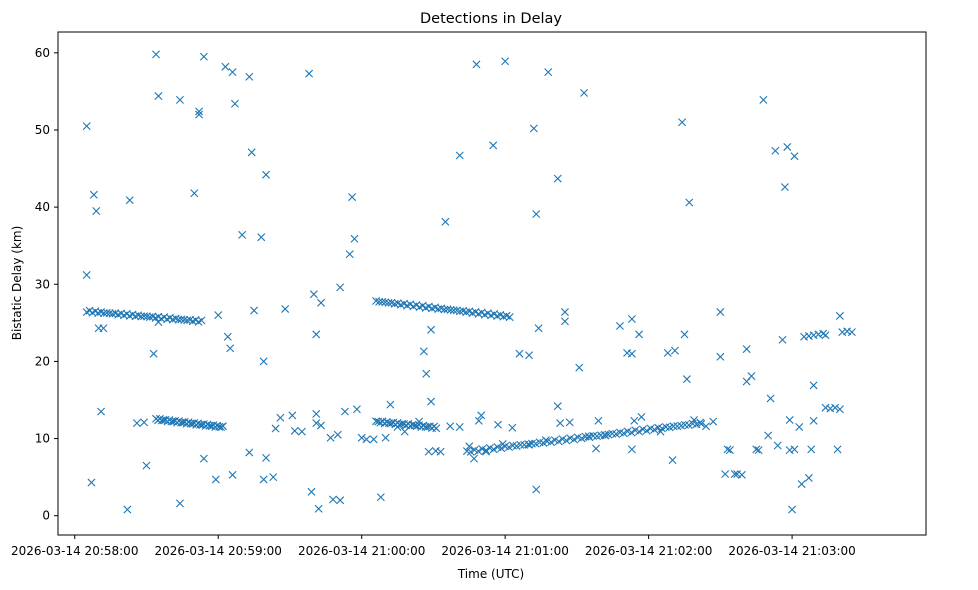 The width and height of the screenshot is (978, 590). What do you see at coordinates (791, 551) in the screenshot?
I see `x-tick-label: 2026-03-14 21:03:00` at bounding box center [791, 551].